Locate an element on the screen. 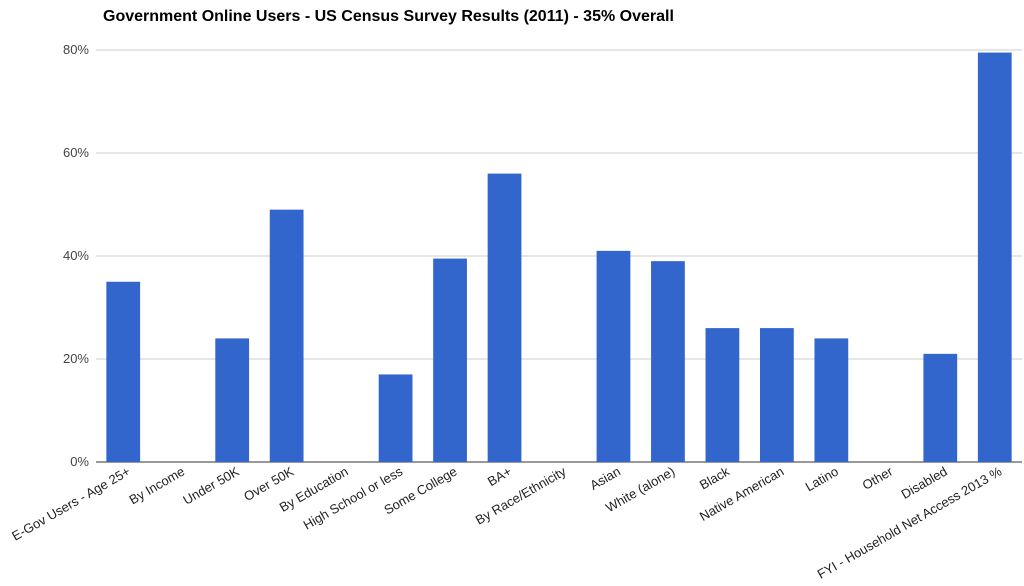 This screenshot has height=586, width=1024. y-tick-label: 0% is located at coordinates (79, 461).